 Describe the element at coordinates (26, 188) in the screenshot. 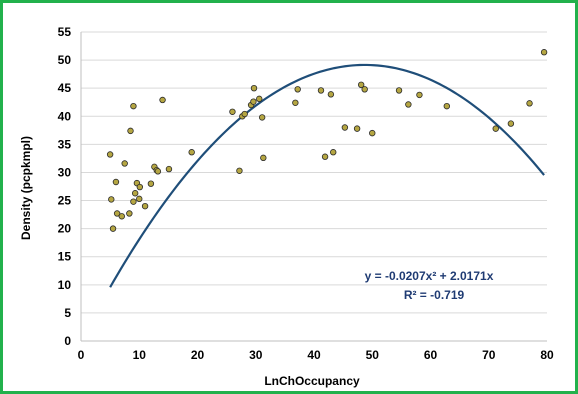

I see `y-axis-title: Density (pcpkmpl)` at that location.